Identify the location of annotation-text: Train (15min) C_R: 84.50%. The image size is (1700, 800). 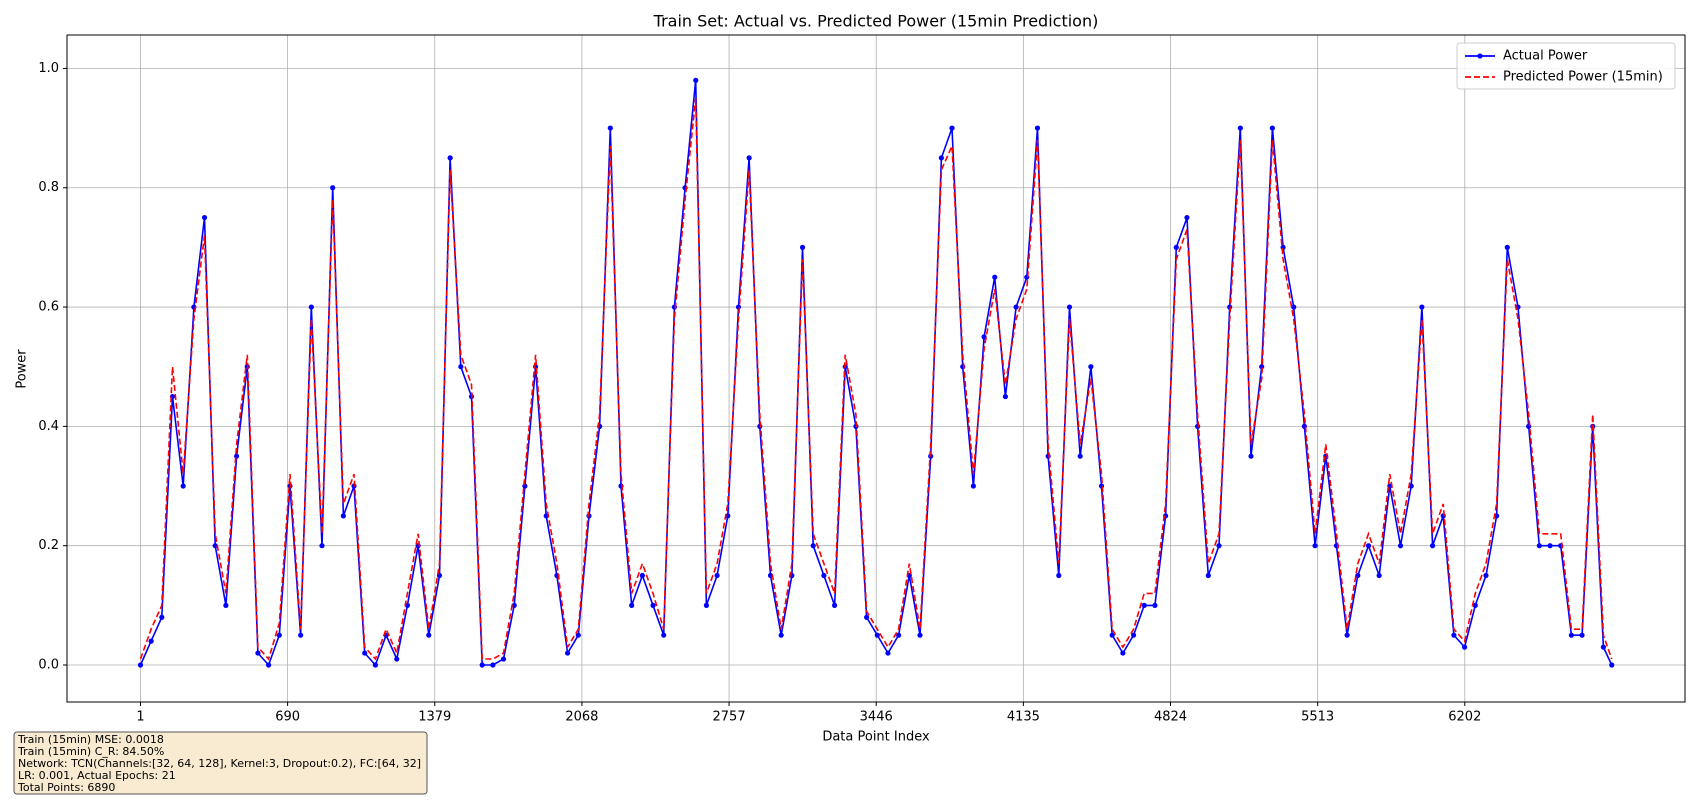
(90, 751).